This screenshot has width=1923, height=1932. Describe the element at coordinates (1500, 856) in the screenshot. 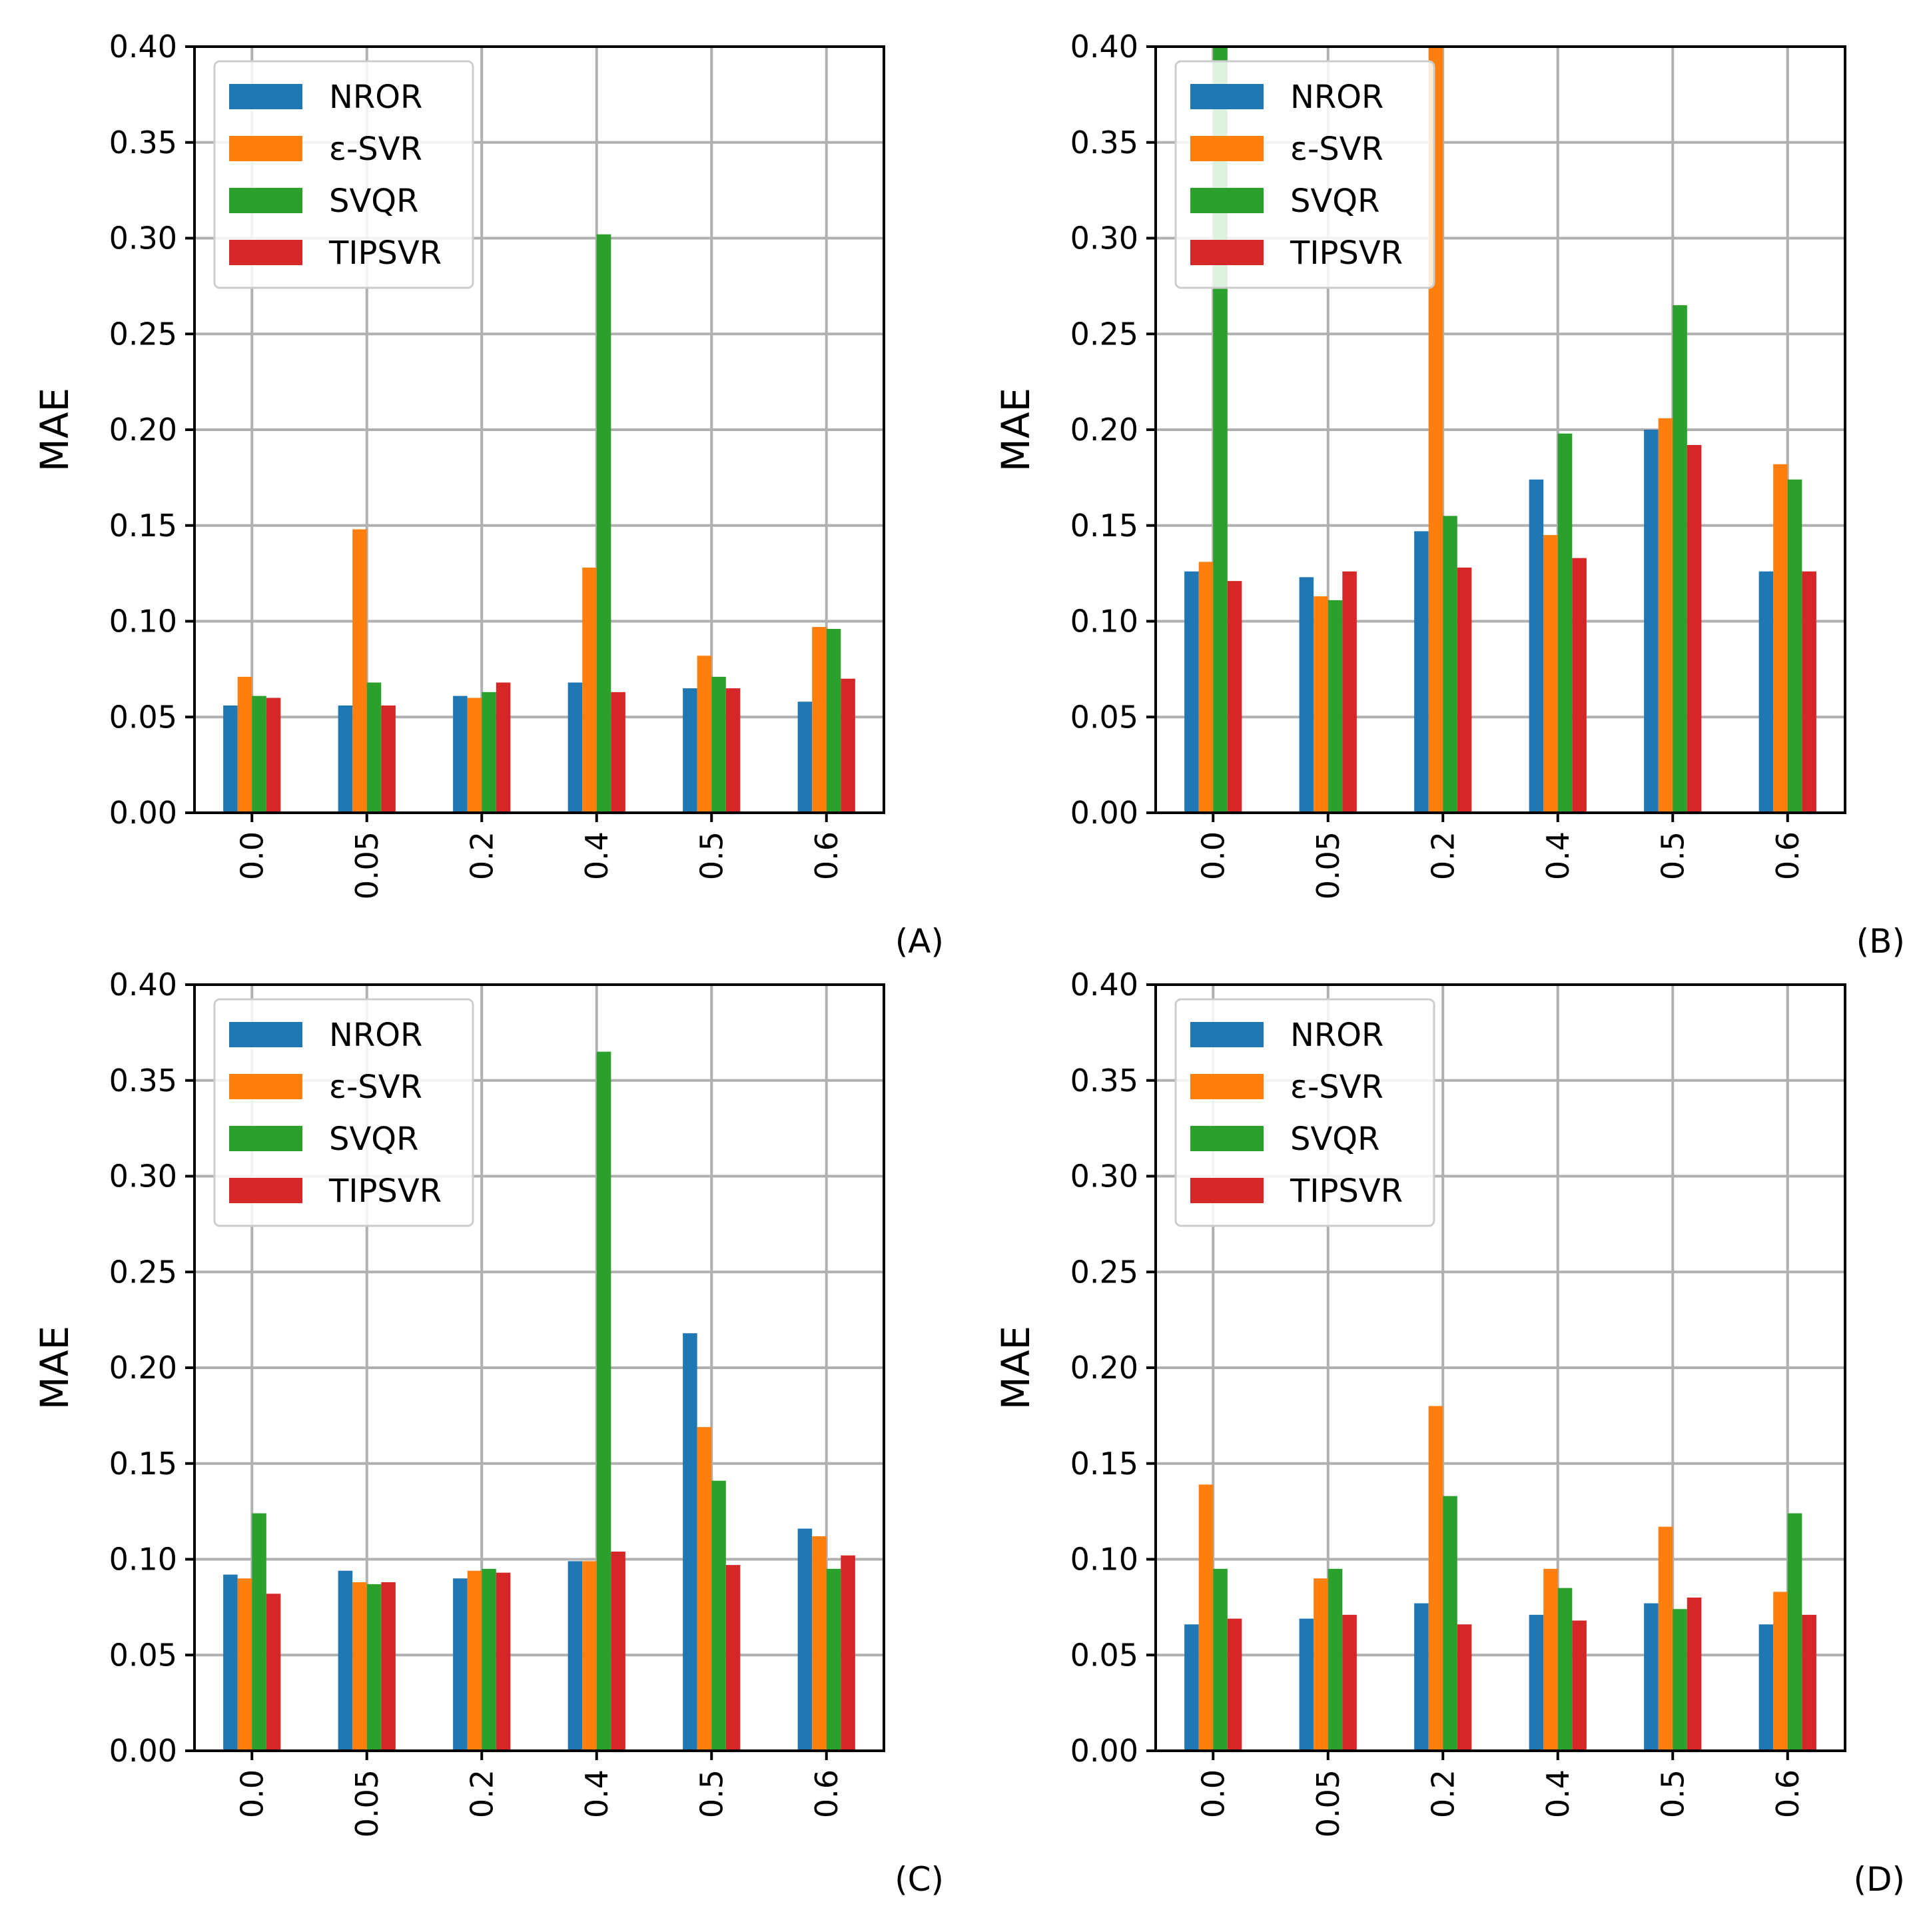

I see `x-ticks: 0.0 0.05 0.2 0.4 0.5 0.6` at that location.